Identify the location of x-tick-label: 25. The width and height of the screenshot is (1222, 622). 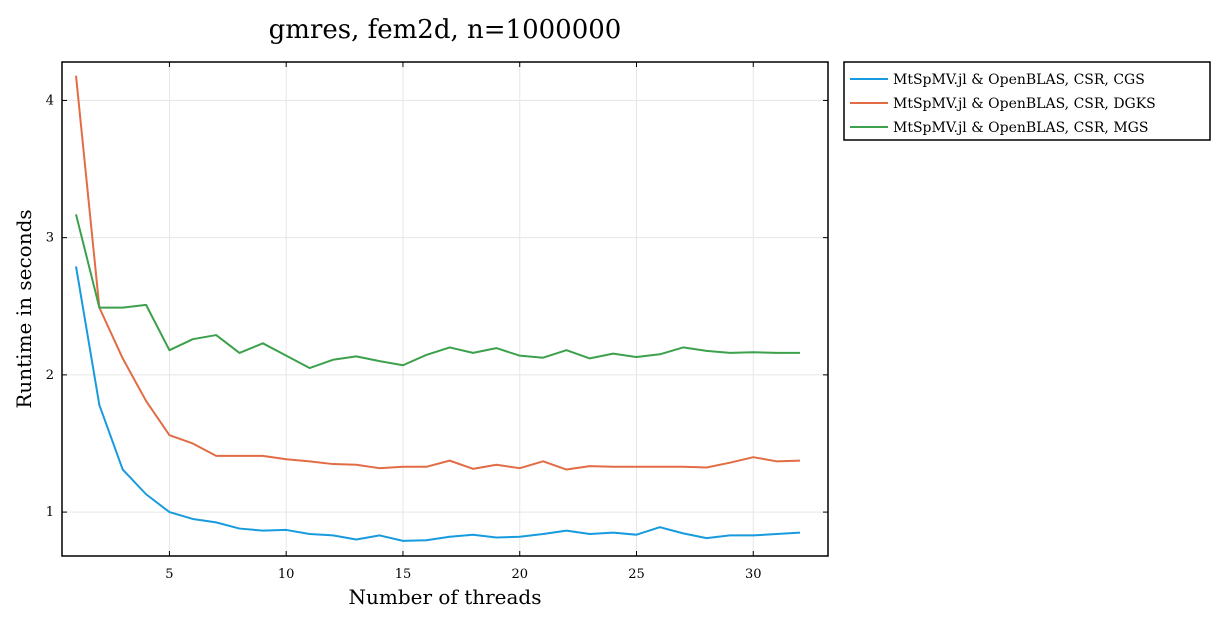
(636, 574).